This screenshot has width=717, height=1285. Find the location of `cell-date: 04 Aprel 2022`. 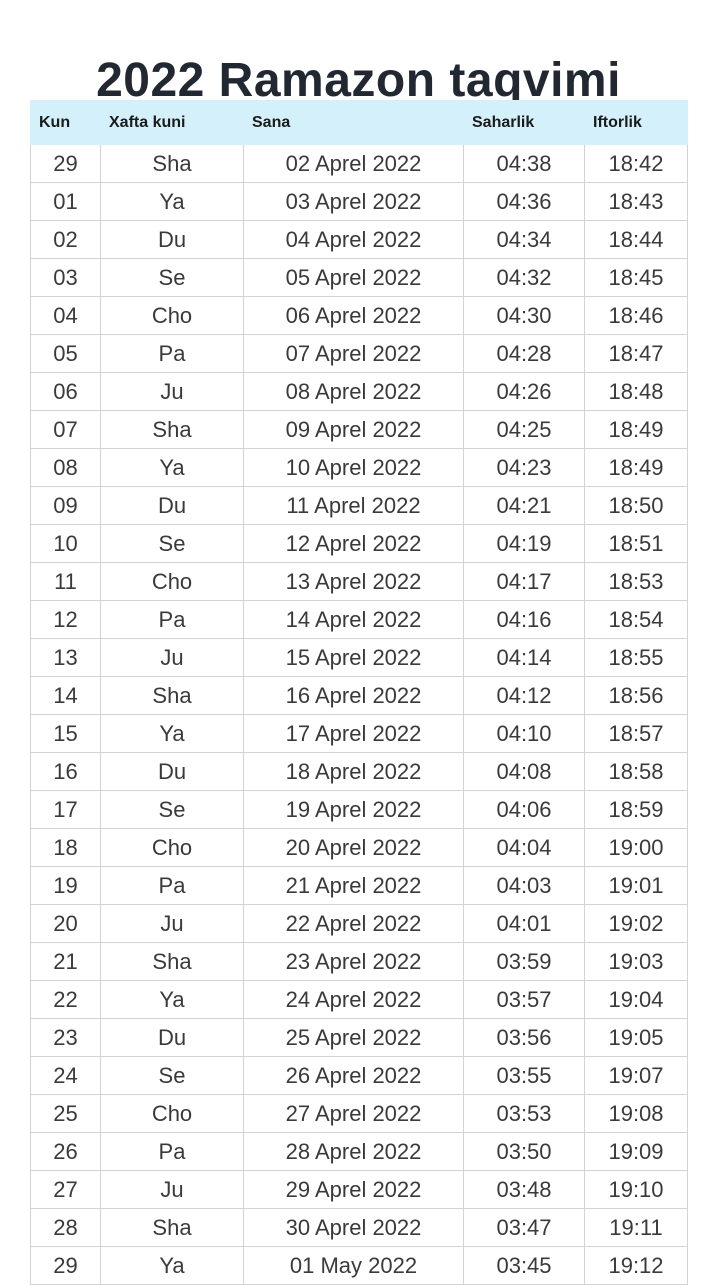

cell-date: 04 Aprel 2022 is located at coordinates (353, 239).